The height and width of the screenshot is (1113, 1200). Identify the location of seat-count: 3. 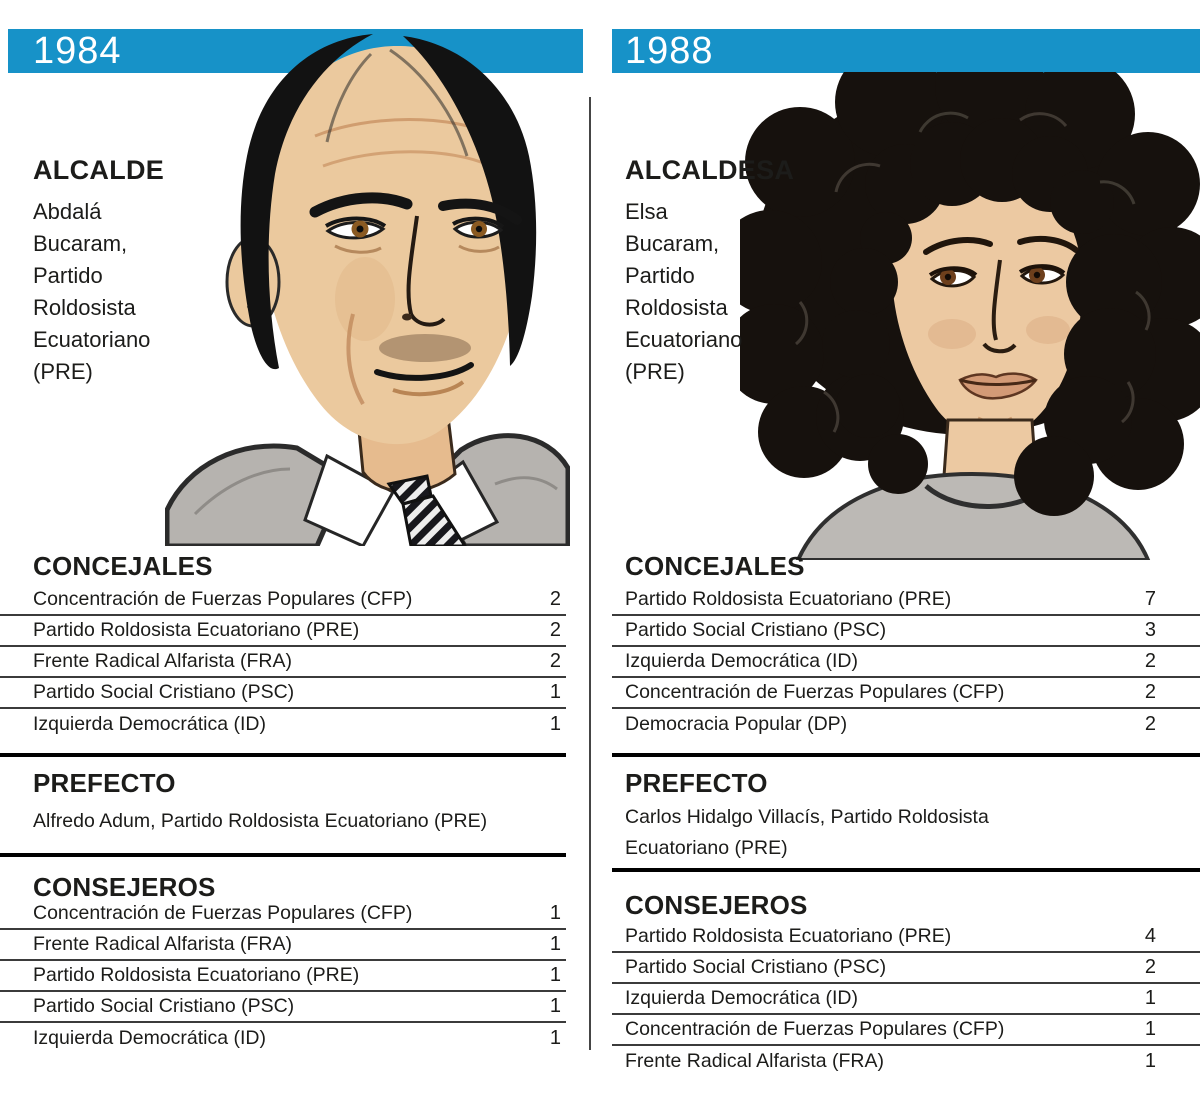
(1150, 630).